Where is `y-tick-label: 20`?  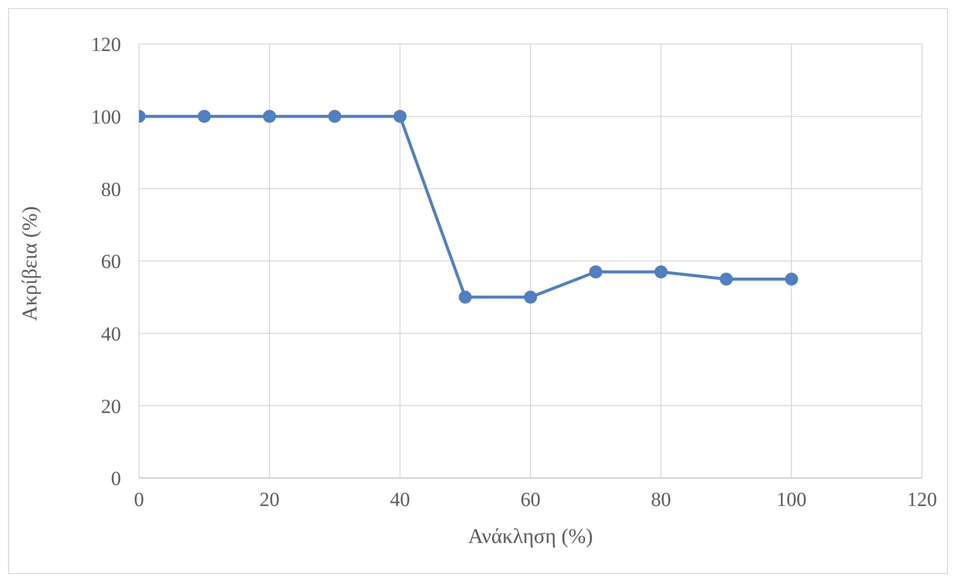 y-tick-label: 20 is located at coordinates (111, 407).